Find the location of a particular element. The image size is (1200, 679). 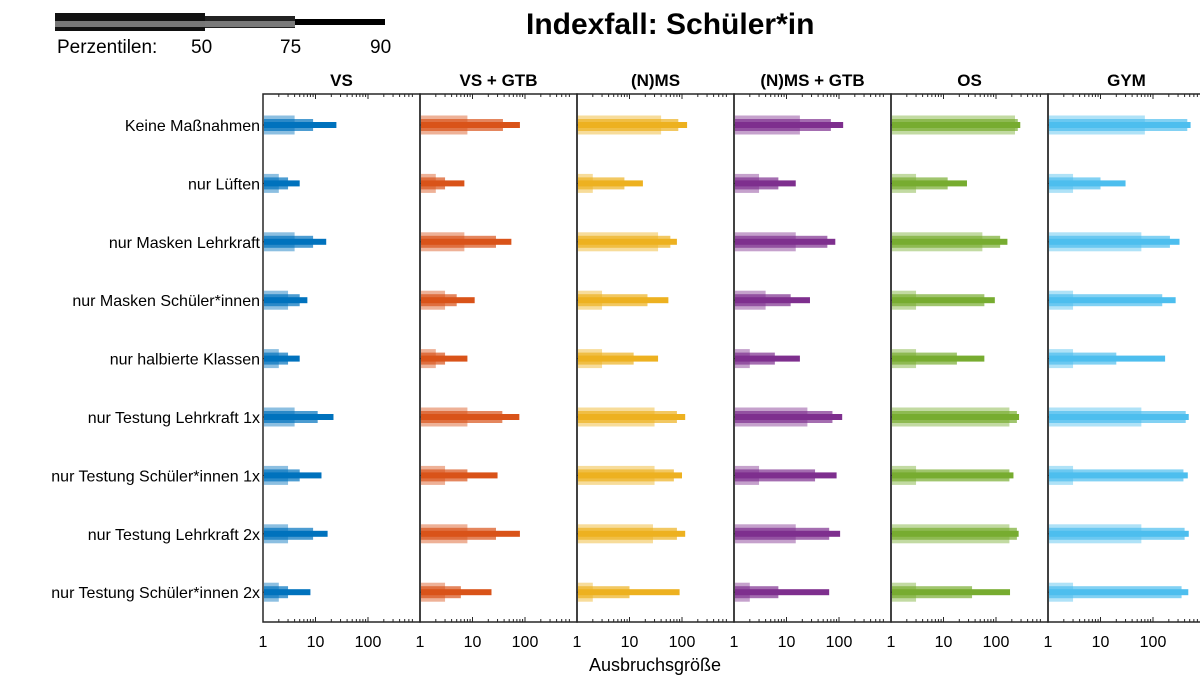

bar-n-ms-p90-nur-l-ften is located at coordinates (610, 183).